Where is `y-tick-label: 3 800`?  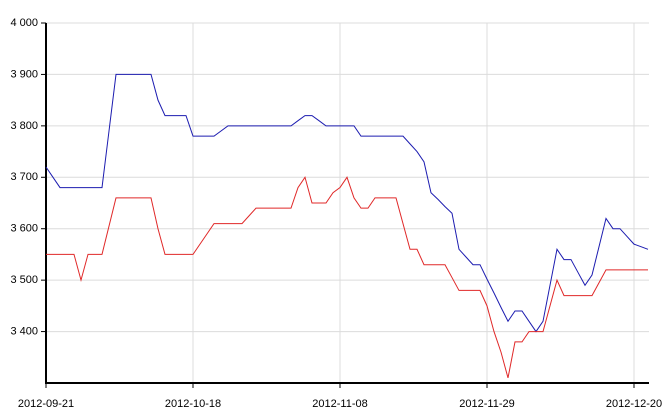
y-tick-label: 3 800 is located at coordinates (24, 126).